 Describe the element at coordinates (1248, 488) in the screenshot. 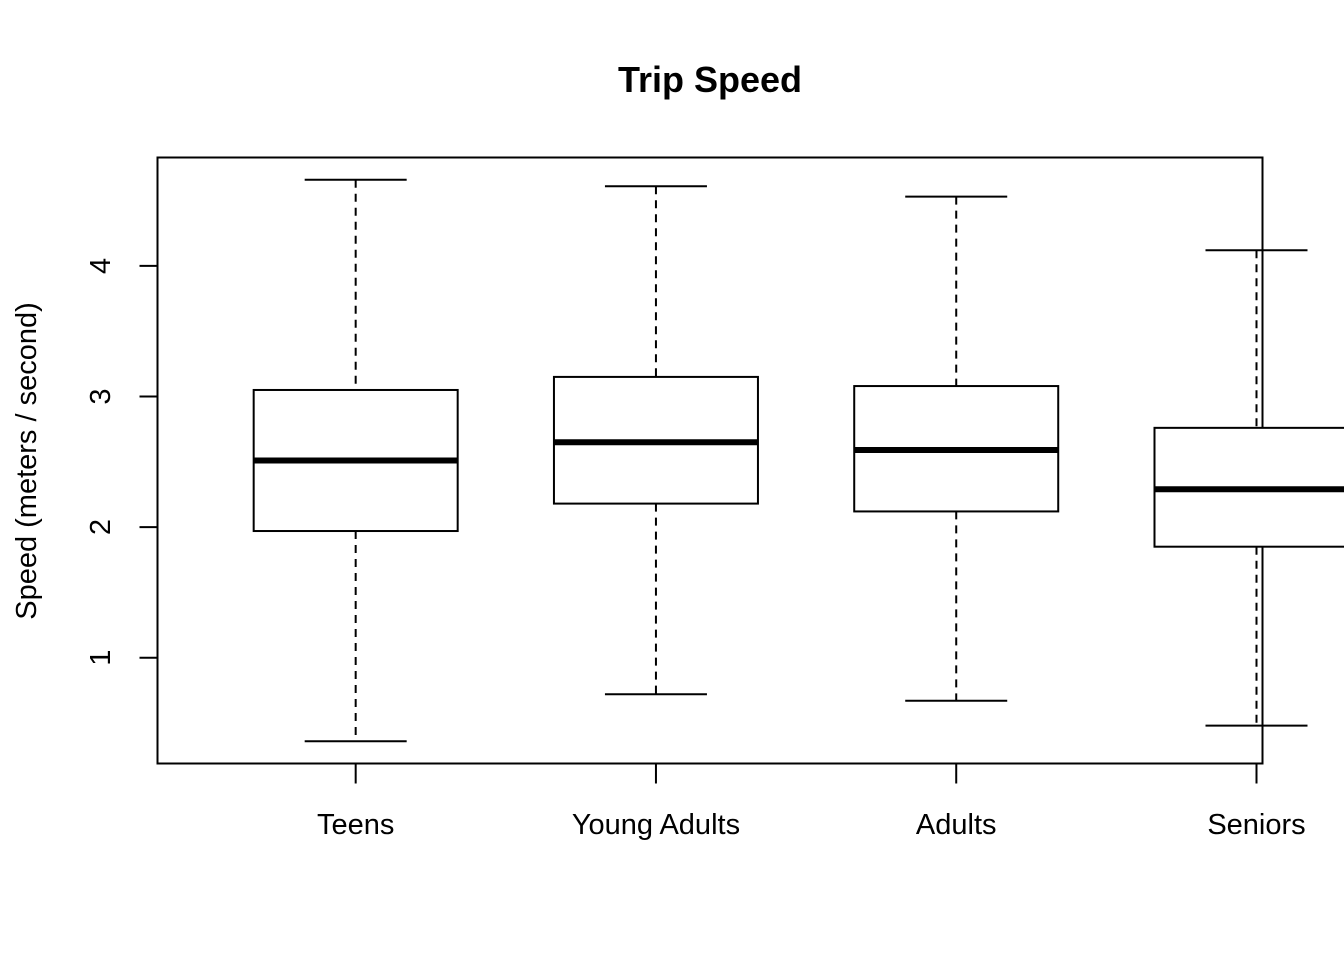

I see `box-seniors` at that location.